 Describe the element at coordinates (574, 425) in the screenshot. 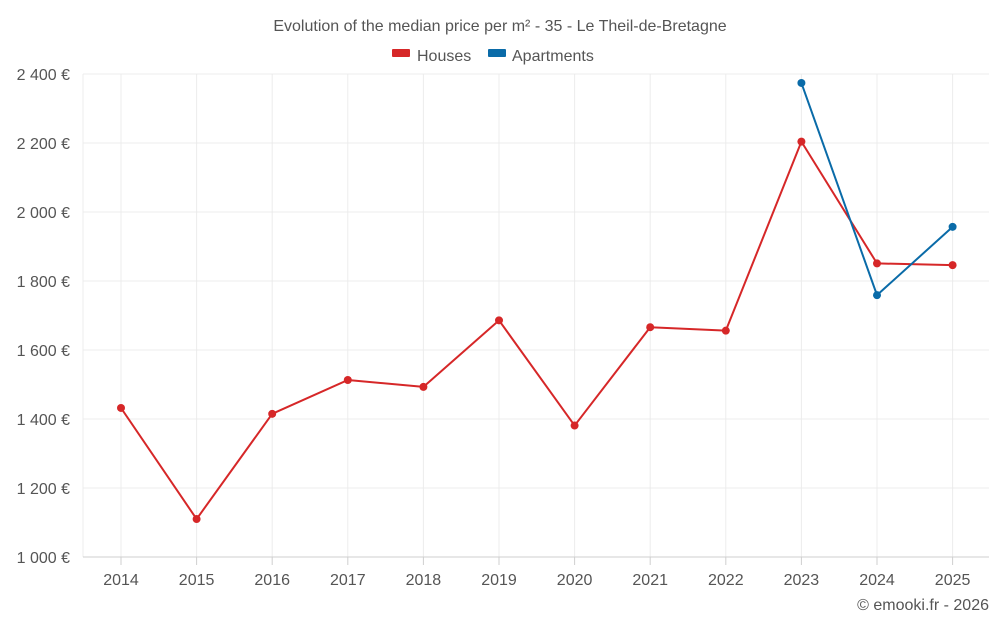

I see `data-point-houses-2020` at that location.